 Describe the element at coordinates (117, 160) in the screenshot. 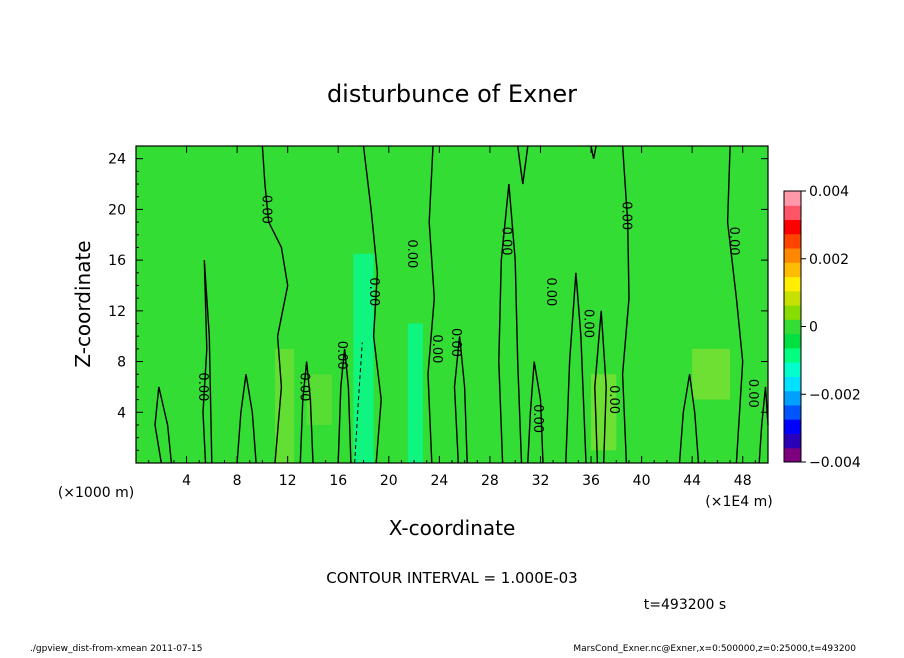

I see `y-tick-label: 24` at that location.